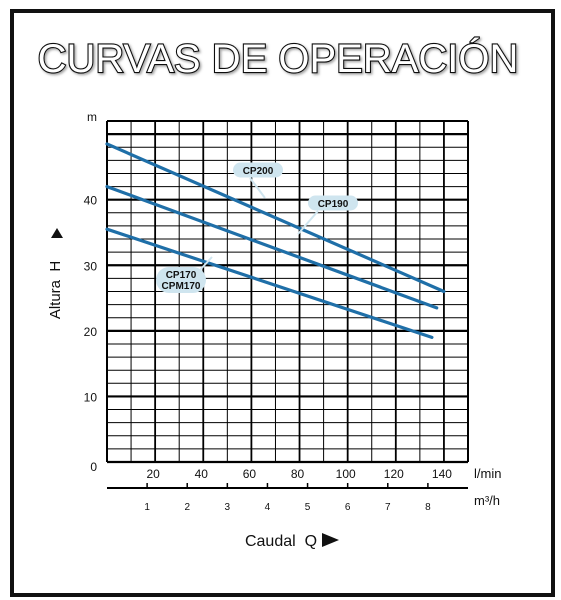  Describe the element at coordinates (55, 290) in the screenshot. I see `y-axis-label: Altura H` at that location.